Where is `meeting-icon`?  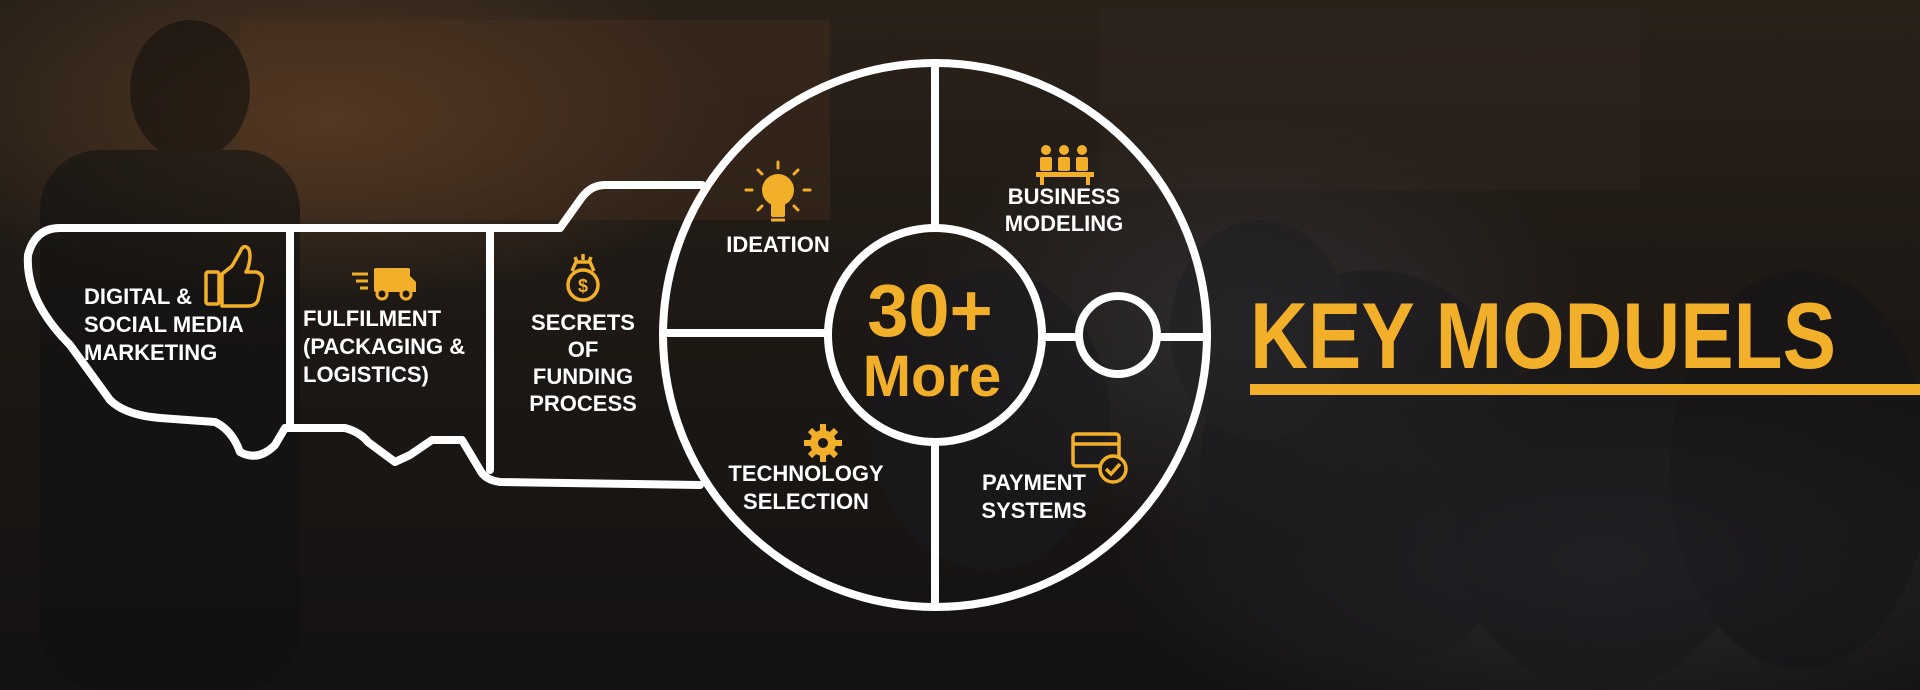 meeting-icon is located at coordinates (1065, 165).